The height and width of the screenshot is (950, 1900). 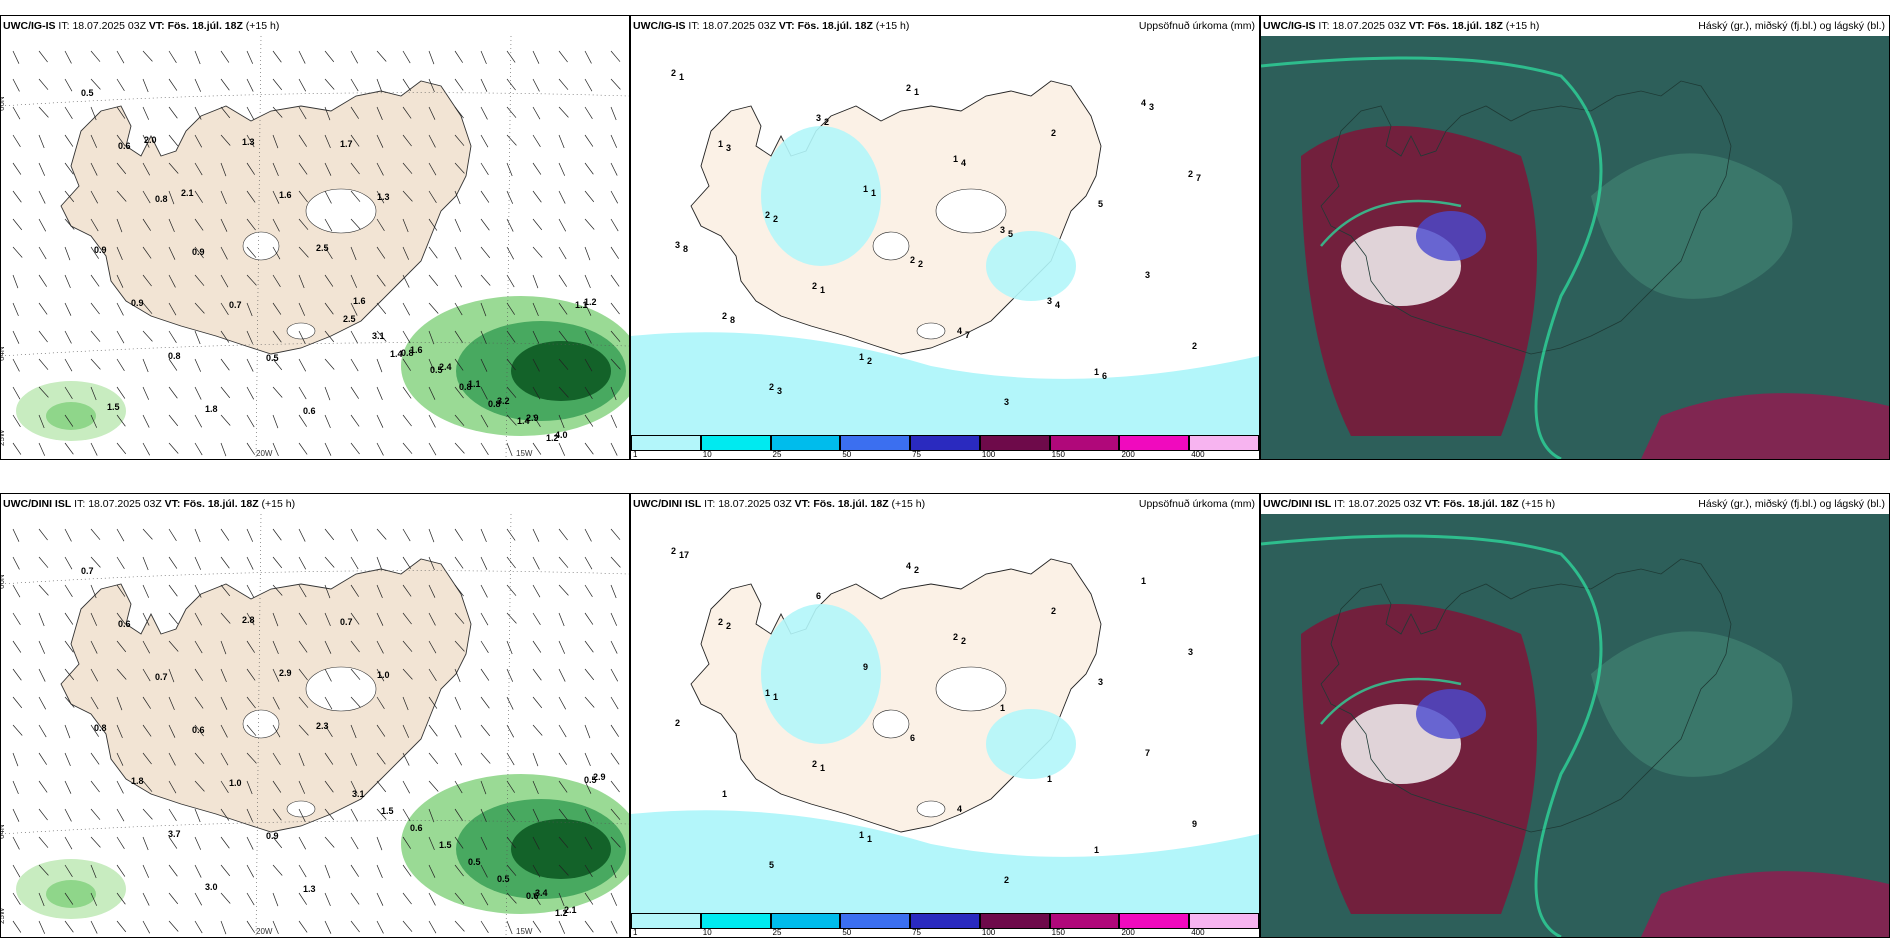 I want to click on iceland-coastline, so click(x=1526, y=695).